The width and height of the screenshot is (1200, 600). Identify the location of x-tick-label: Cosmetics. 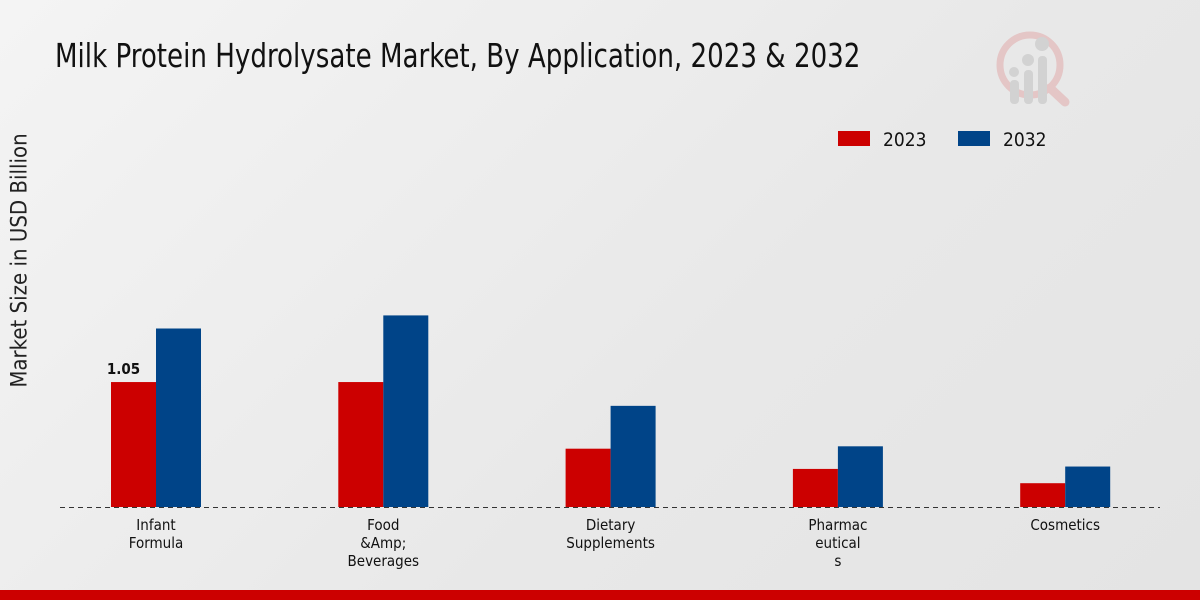
(1065, 525).